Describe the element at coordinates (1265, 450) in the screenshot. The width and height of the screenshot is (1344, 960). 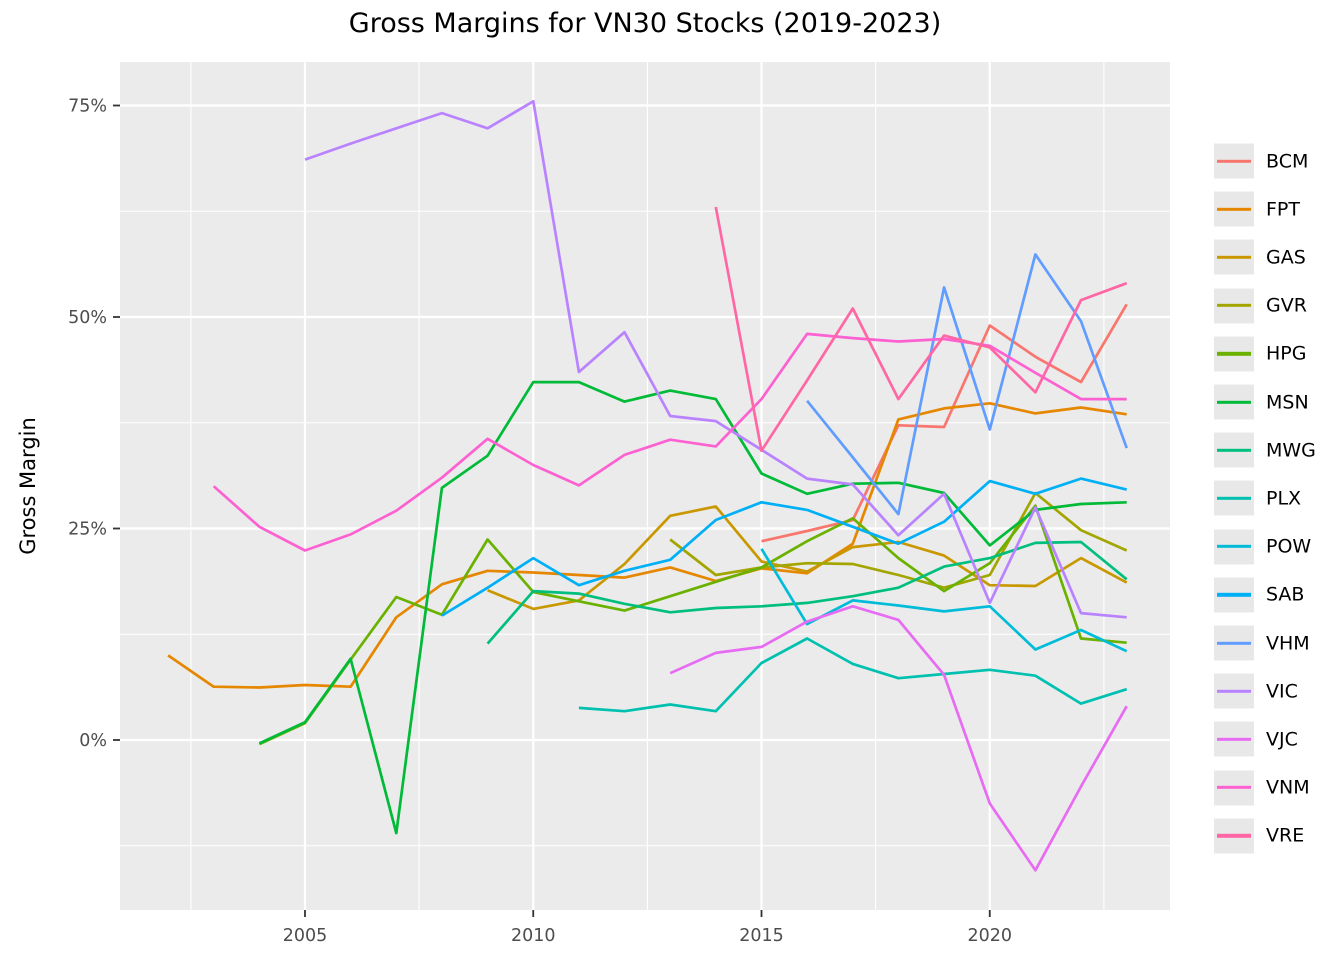
I see `legend-item-mwg: MWG` at that location.